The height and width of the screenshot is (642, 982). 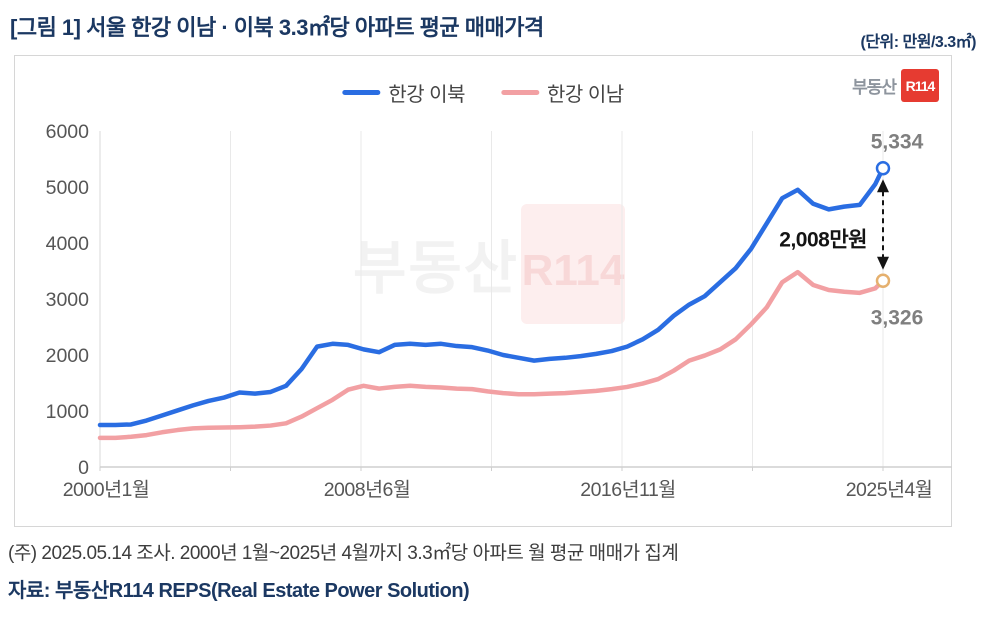 What do you see at coordinates (68, 132) in the screenshot?
I see `y-tick-label: 6000` at bounding box center [68, 132].